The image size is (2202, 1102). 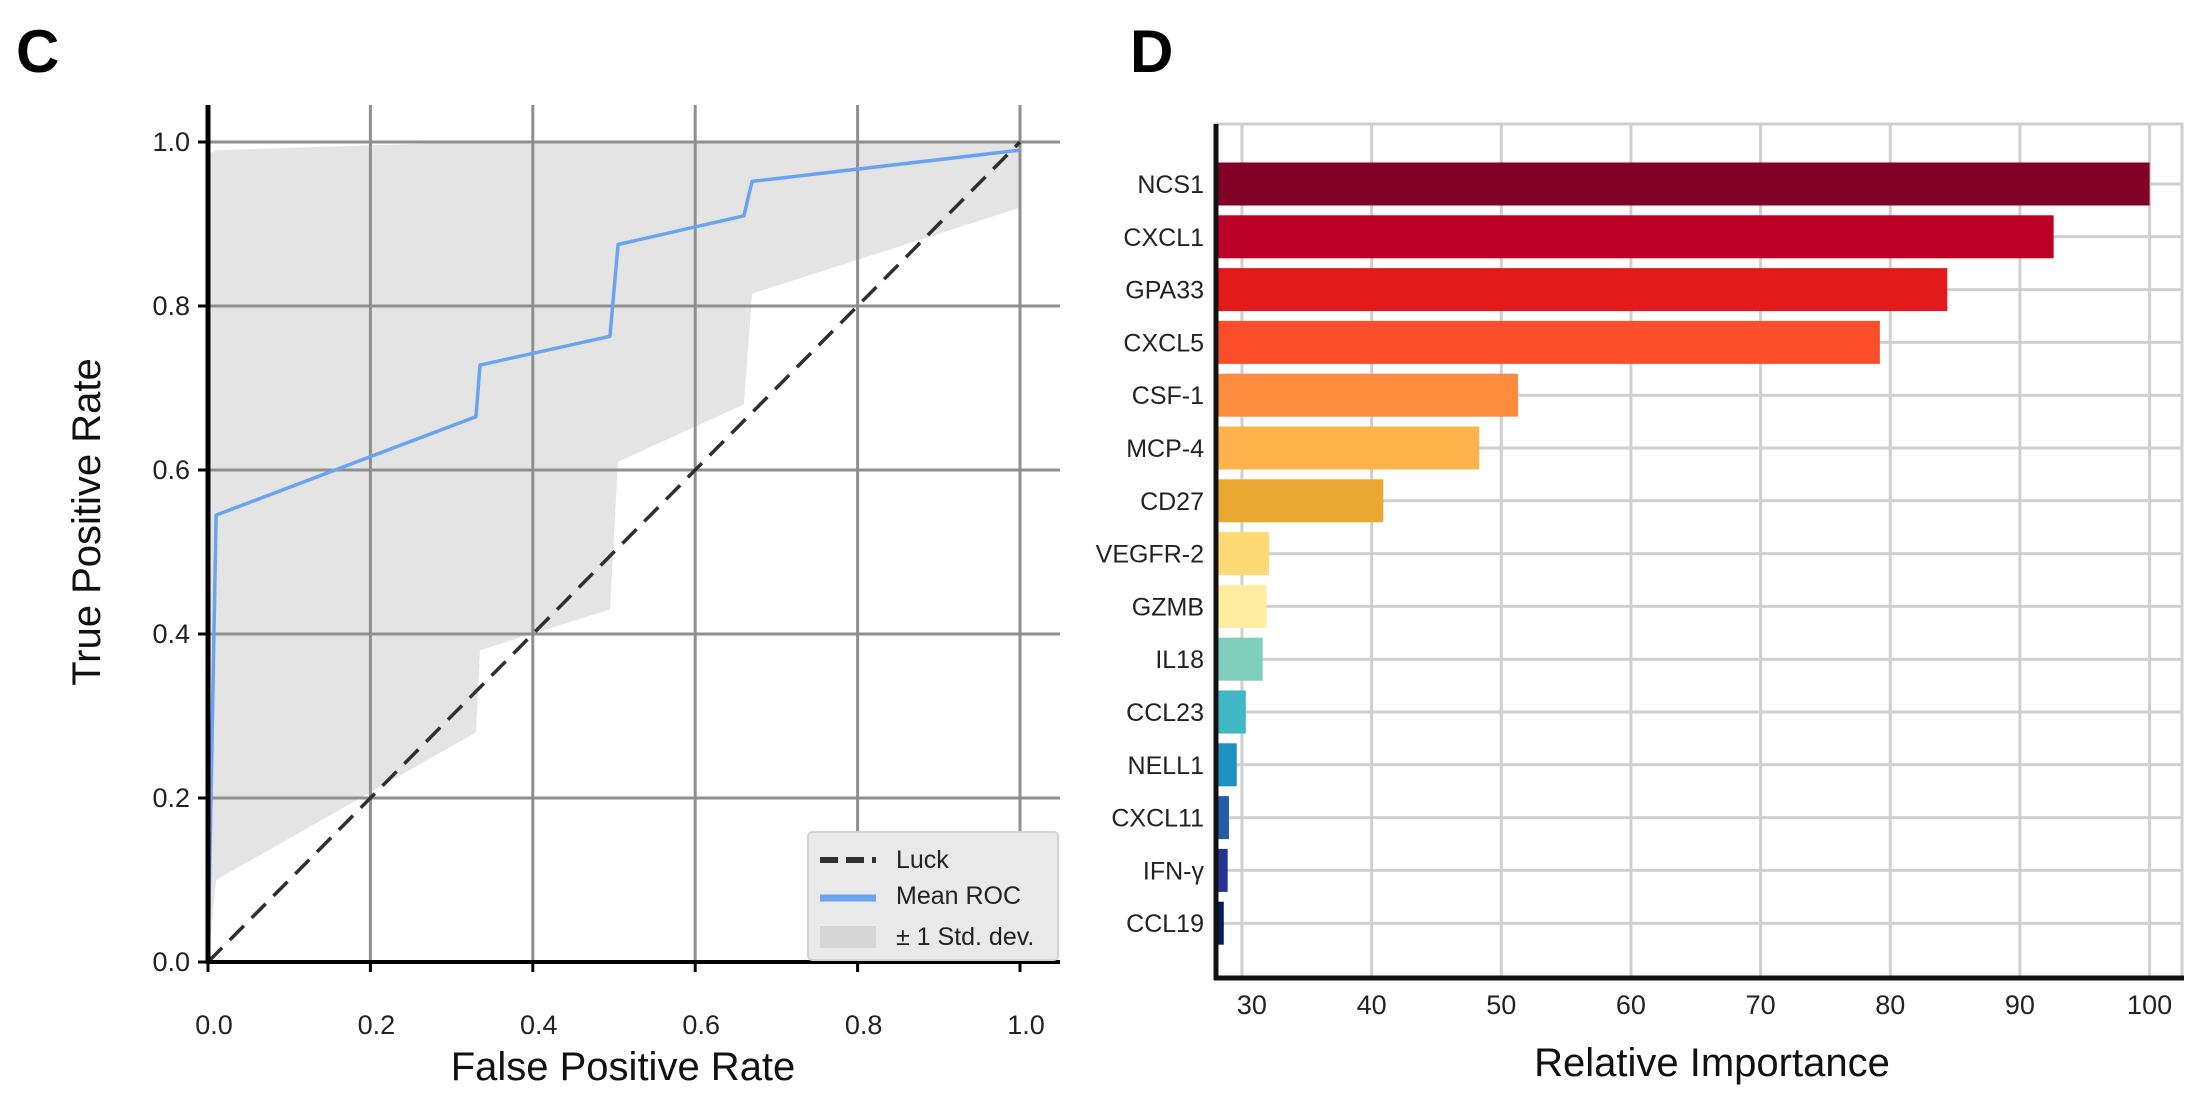 What do you see at coordinates (958, 896) in the screenshot?
I see `legend-label-mean-roc: Mean ROC` at bounding box center [958, 896].